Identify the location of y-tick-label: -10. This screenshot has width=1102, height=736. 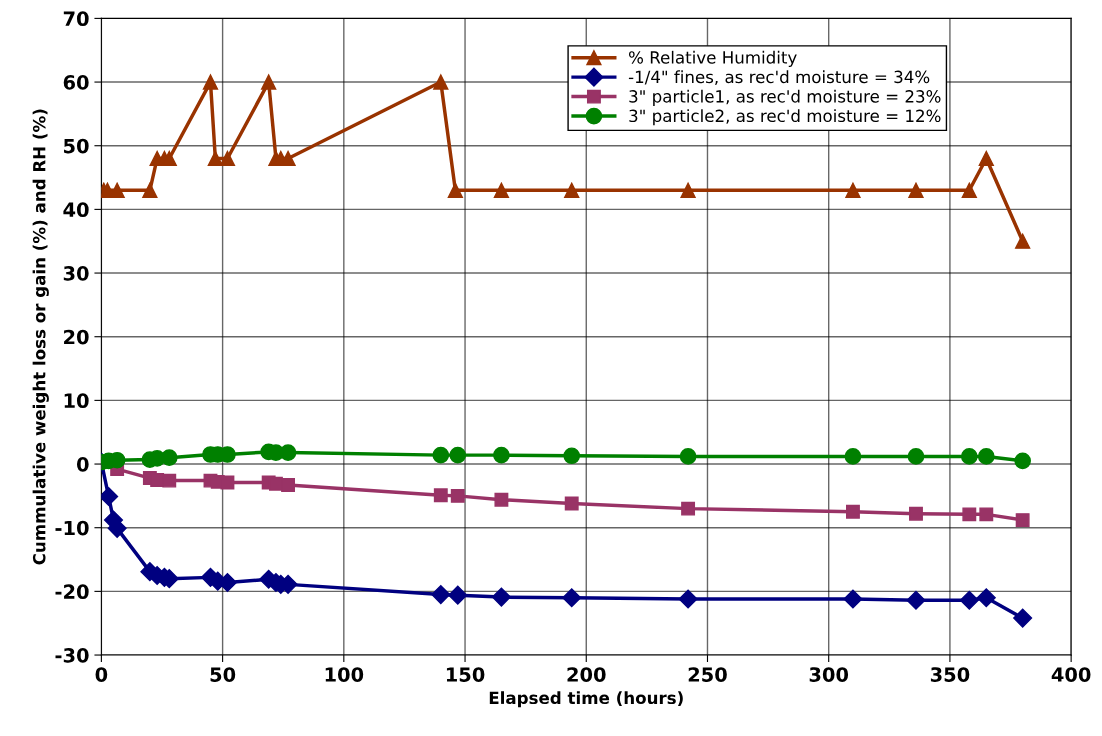
(72, 528).